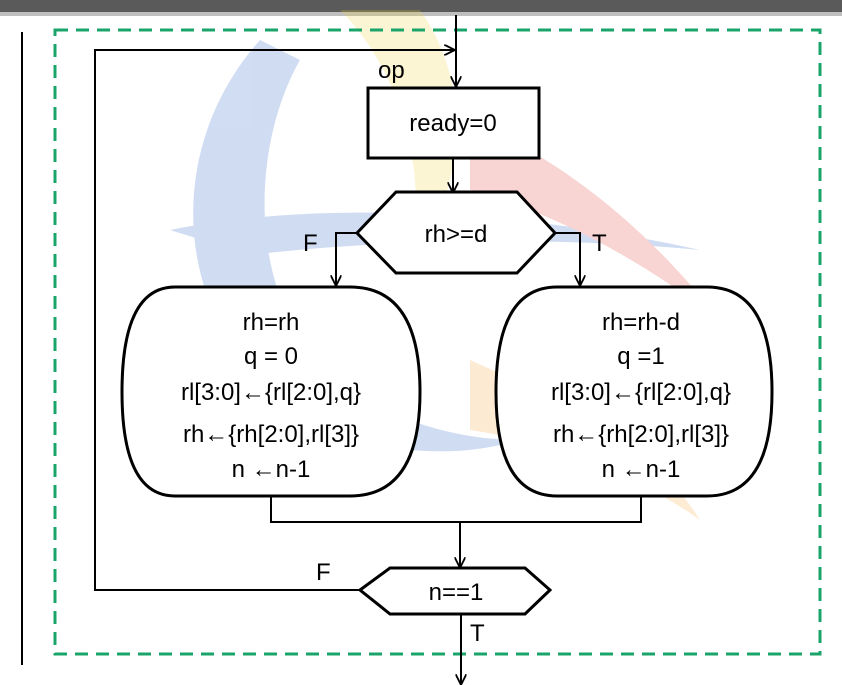 This screenshot has width=842, height=685. Describe the element at coordinates (641, 434) in the screenshot. I see `right-block-line-4: rh←{rh[2:0],rl[3]}` at that location.